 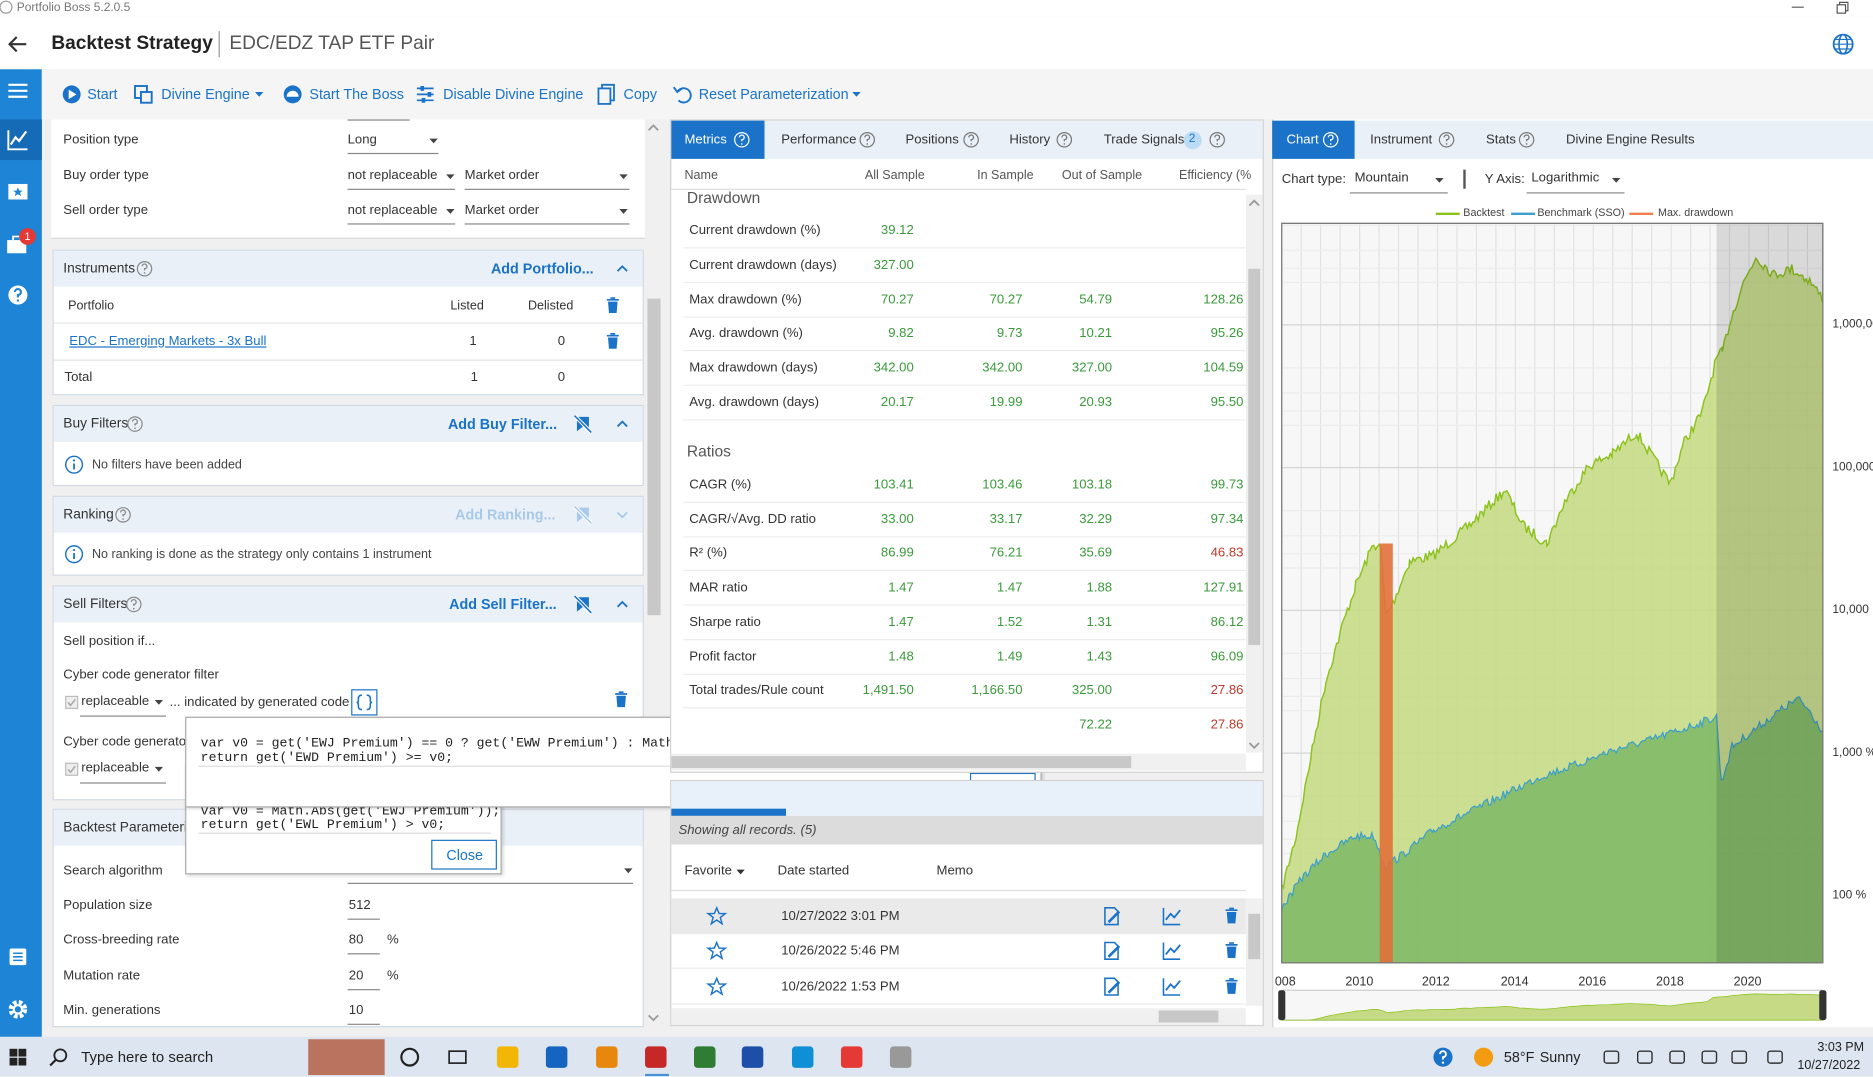 I want to click on task-view-button, so click(x=457, y=1057).